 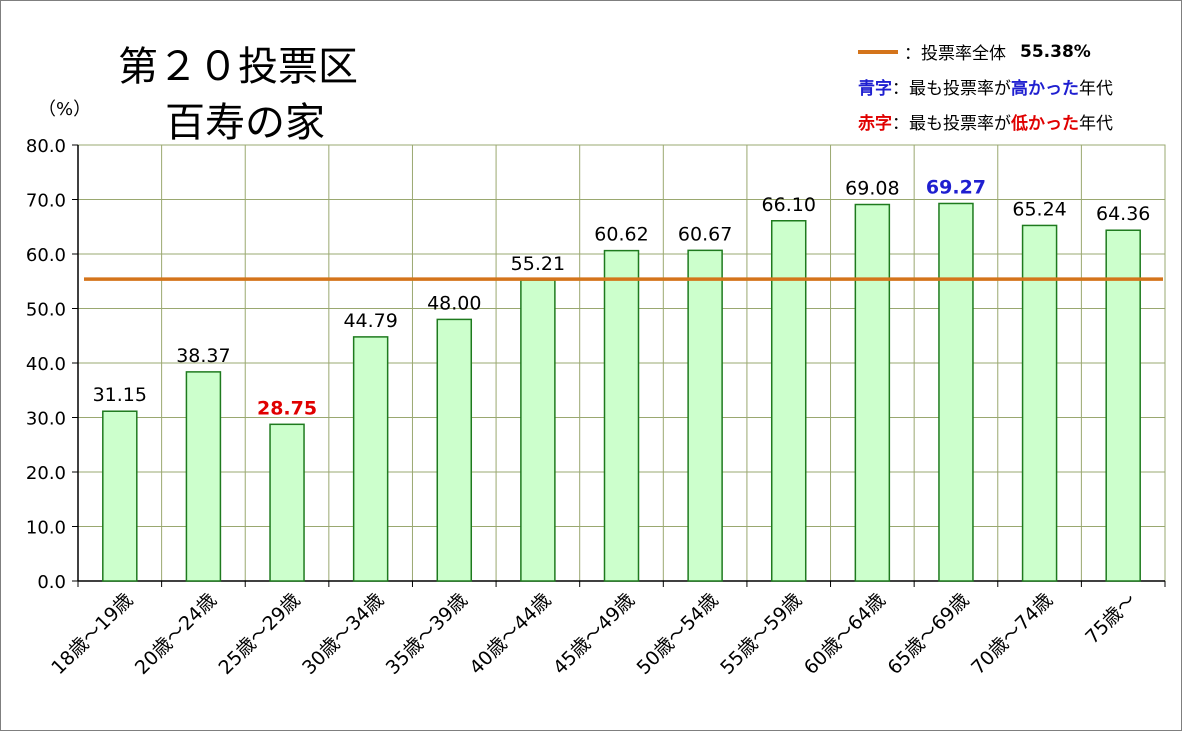 I want to click on data-label: 60.62, so click(x=621, y=235).